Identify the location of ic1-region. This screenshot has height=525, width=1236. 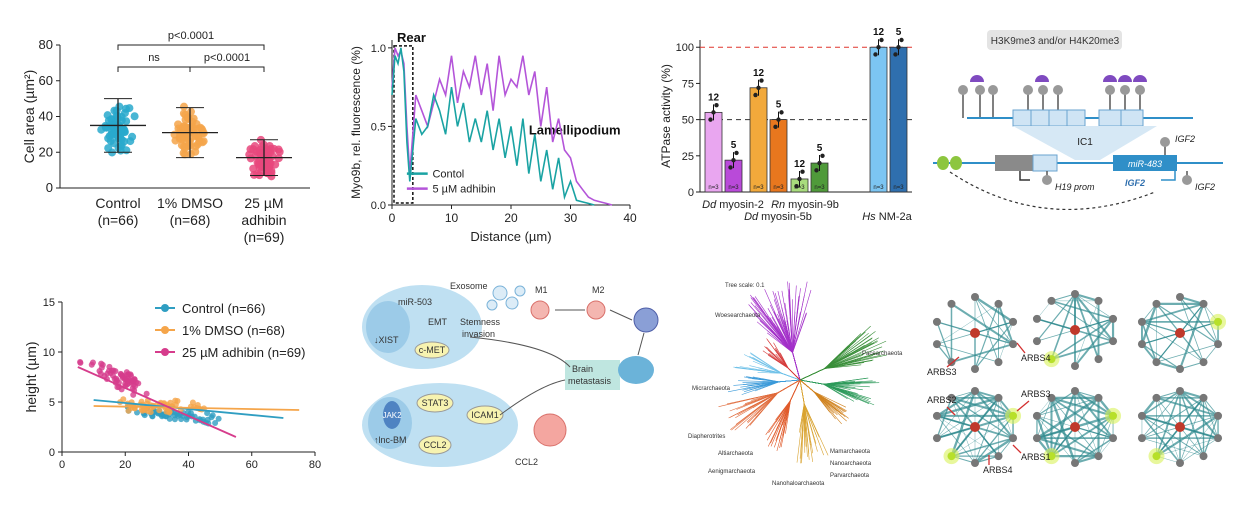
(1045, 163).